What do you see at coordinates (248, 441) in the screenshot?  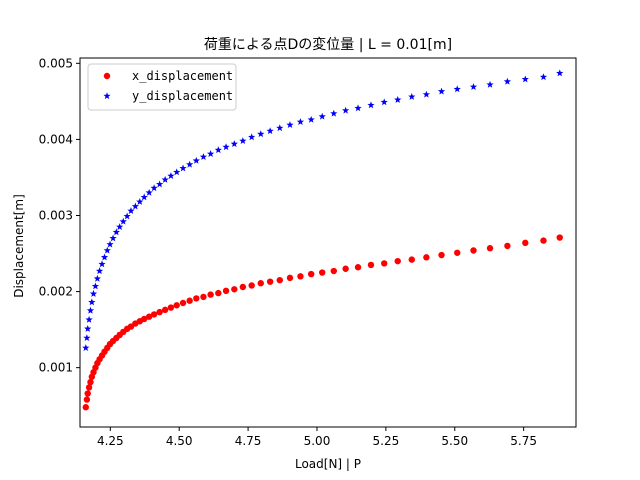 I see `x-tick-label: 4.75` at bounding box center [248, 441].